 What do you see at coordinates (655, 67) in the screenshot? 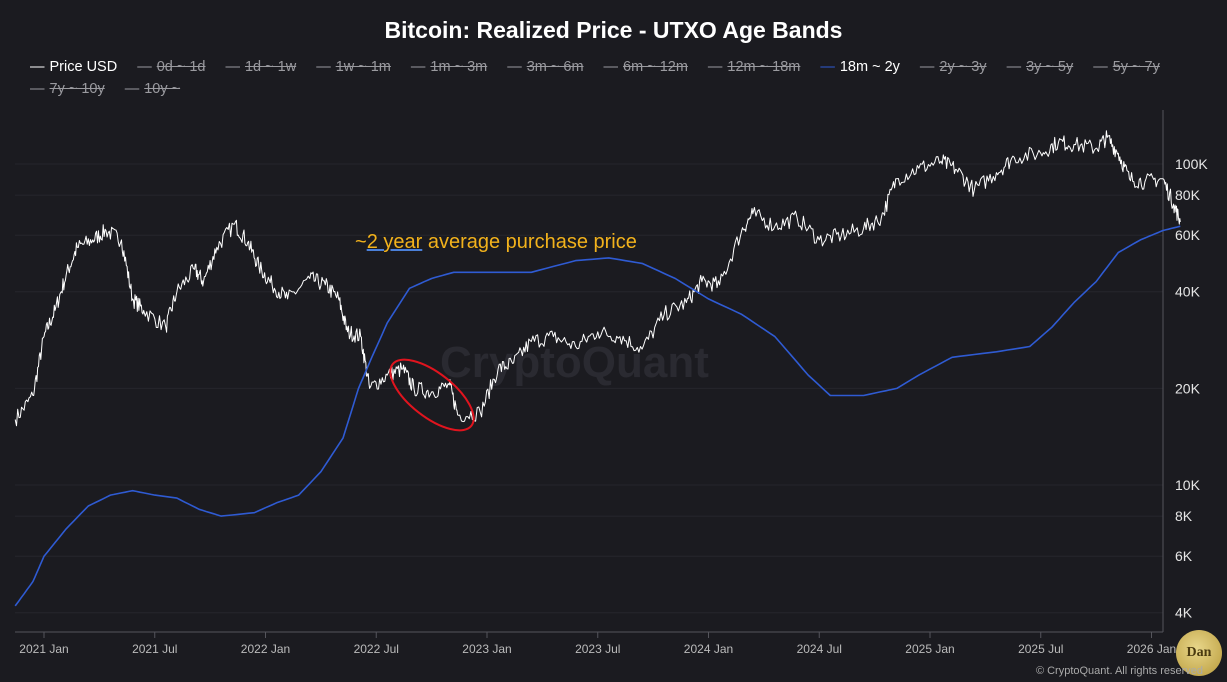
I see `legend-label: 6m ~ 12m` at bounding box center [655, 67].